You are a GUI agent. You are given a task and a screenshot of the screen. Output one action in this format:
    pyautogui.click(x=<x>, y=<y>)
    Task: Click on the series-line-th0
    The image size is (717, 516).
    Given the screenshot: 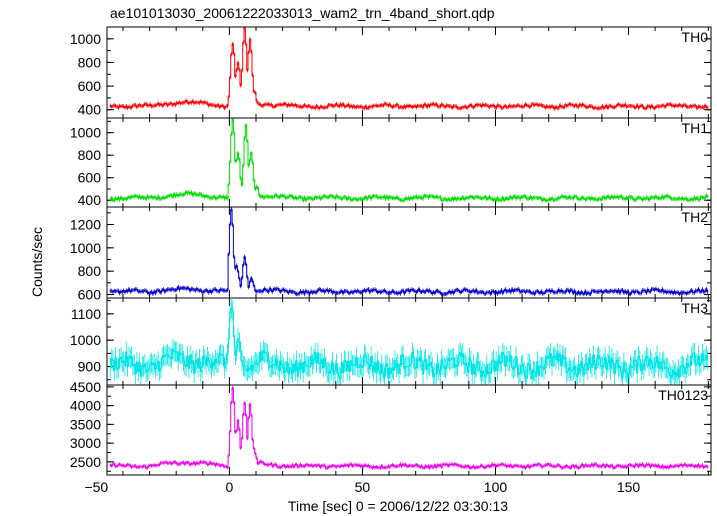 What is the action you would take?
    pyautogui.click(x=409, y=68)
    